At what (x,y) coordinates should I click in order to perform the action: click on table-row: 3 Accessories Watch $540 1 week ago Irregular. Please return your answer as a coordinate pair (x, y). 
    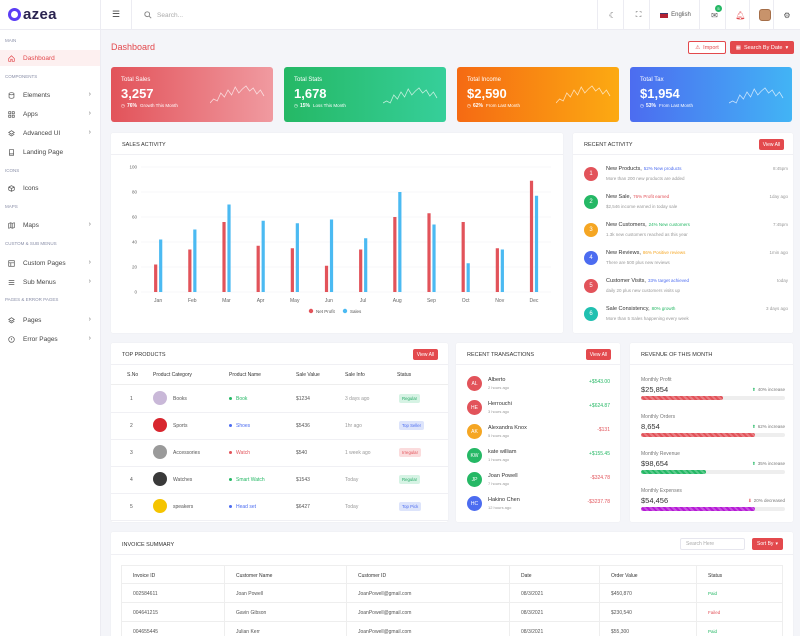
    Looking at the image, I should click on (279, 453).